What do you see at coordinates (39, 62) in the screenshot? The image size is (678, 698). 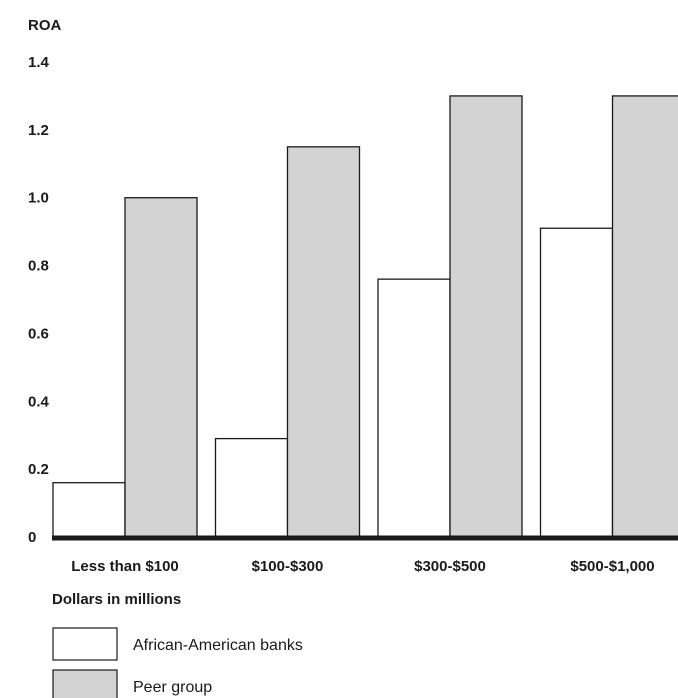 I see `y-tick-label: 1.4` at bounding box center [39, 62].